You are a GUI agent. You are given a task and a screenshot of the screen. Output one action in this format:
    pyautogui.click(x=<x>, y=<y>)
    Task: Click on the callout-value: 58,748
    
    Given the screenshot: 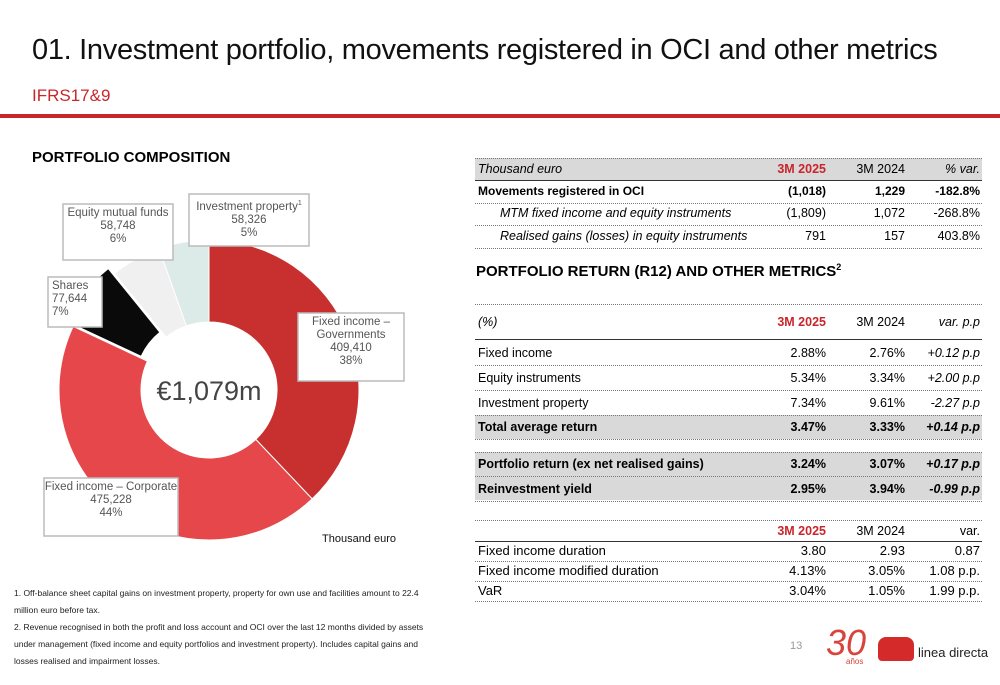 What is the action you would take?
    pyautogui.click(x=118, y=226)
    